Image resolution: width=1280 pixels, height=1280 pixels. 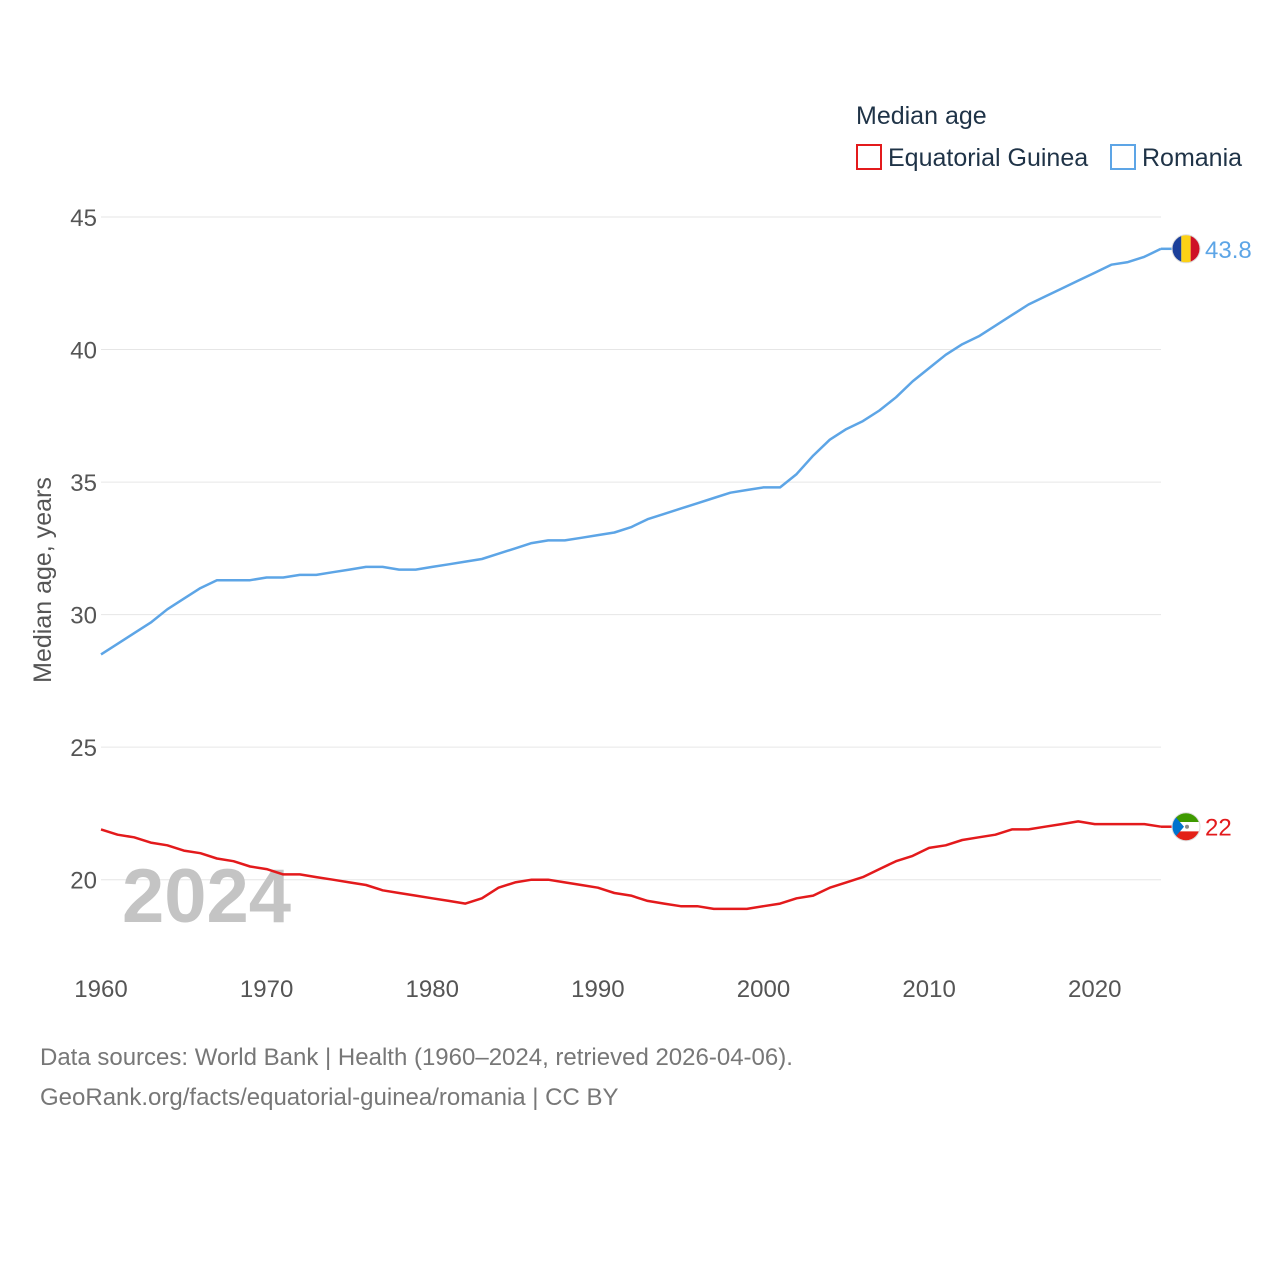 I want to click on x-axis-ticks: 1960 1970 1980 1990 2000 2010 2020, so click(x=597, y=989).